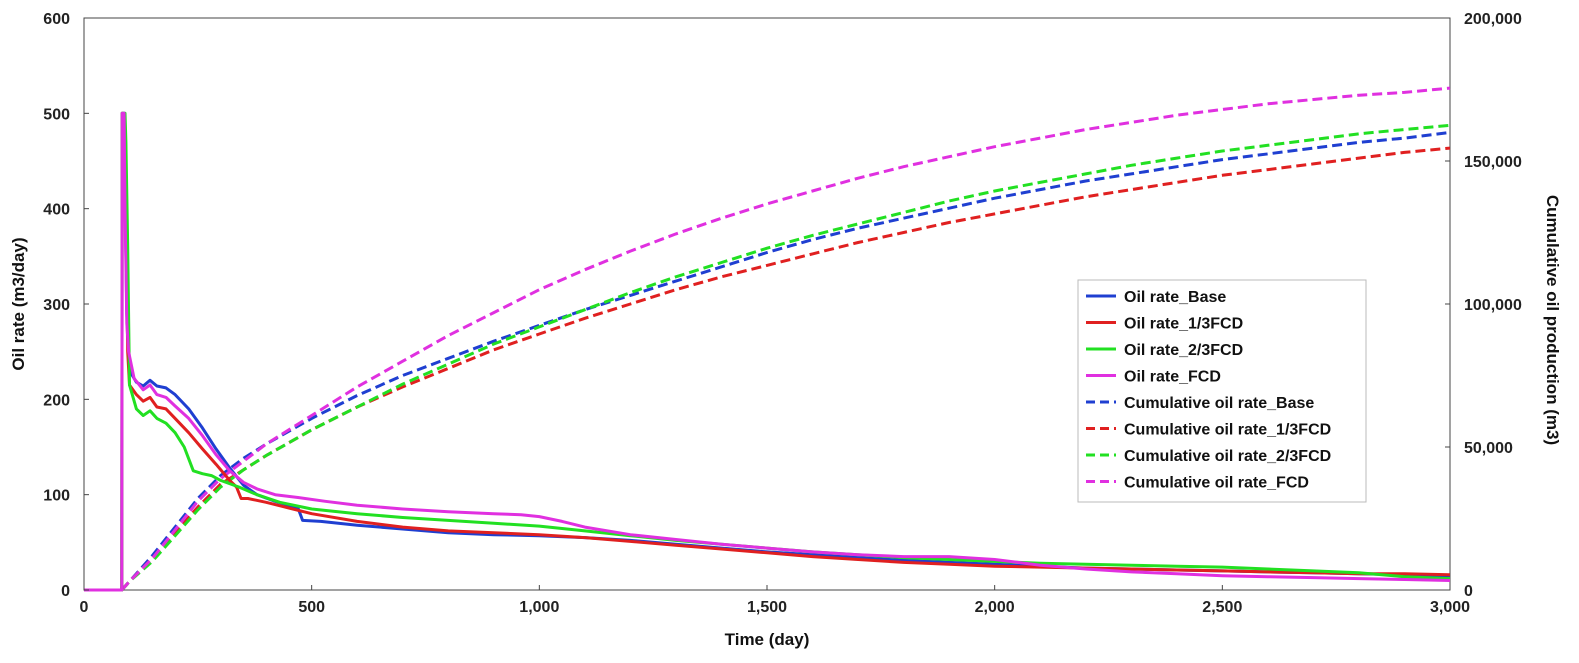  What do you see at coordinates (1493, 305) in the screenshot?
I see `y2-tick-label: 100,000` at bounding box center [1493, 305].